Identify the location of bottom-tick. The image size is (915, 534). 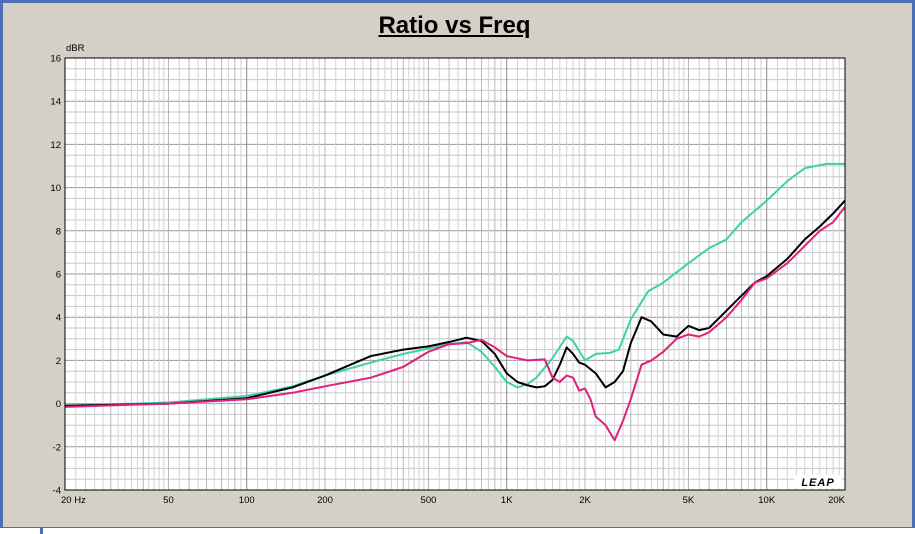
(41, 530).